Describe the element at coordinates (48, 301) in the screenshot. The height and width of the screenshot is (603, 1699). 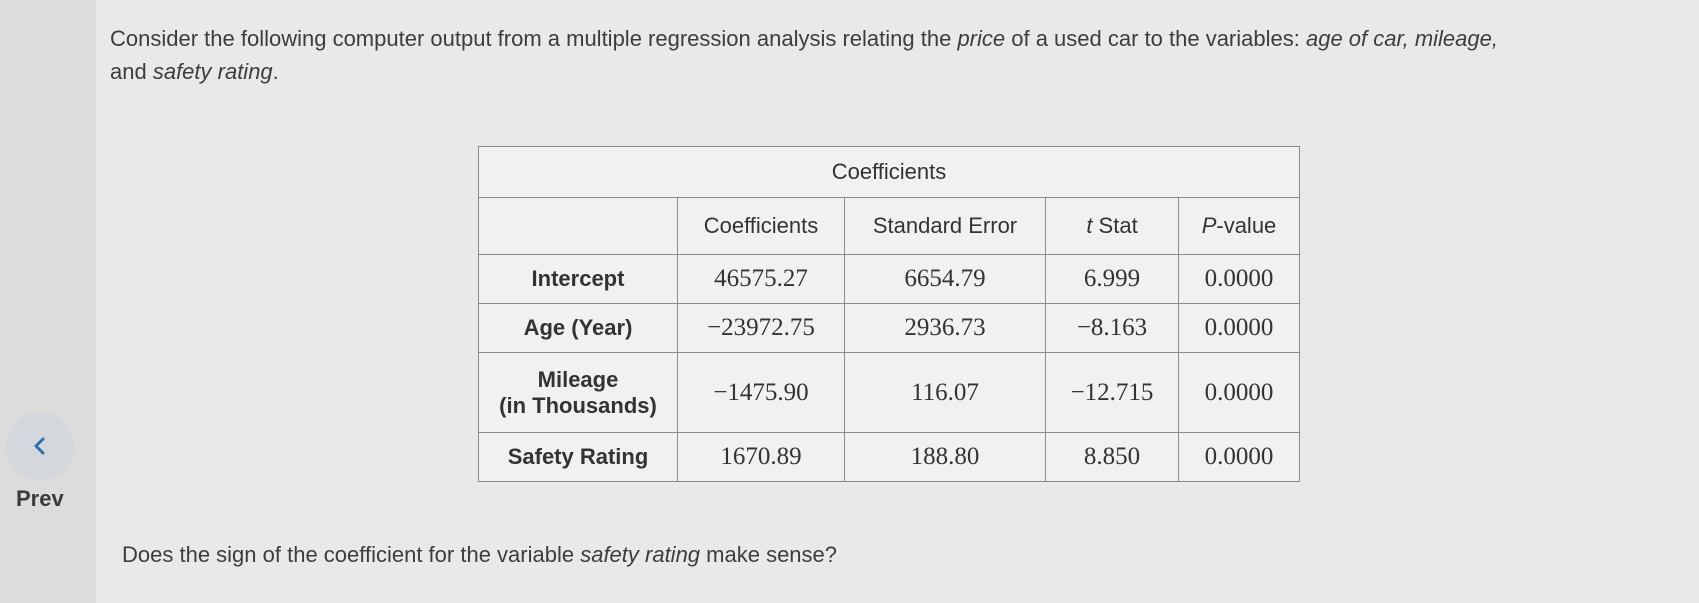
I see `left-rail` at that location.